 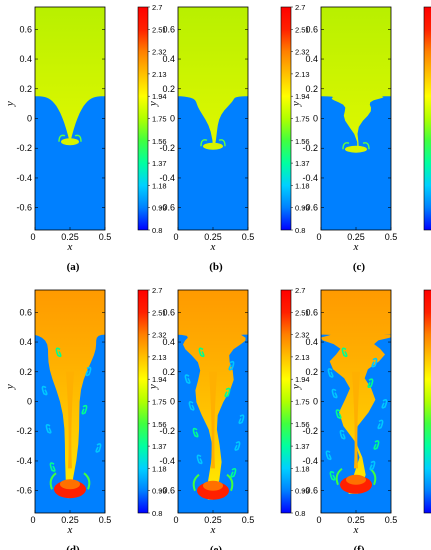 I want to click on panel-caption: (e), so click(x=216, y=547).